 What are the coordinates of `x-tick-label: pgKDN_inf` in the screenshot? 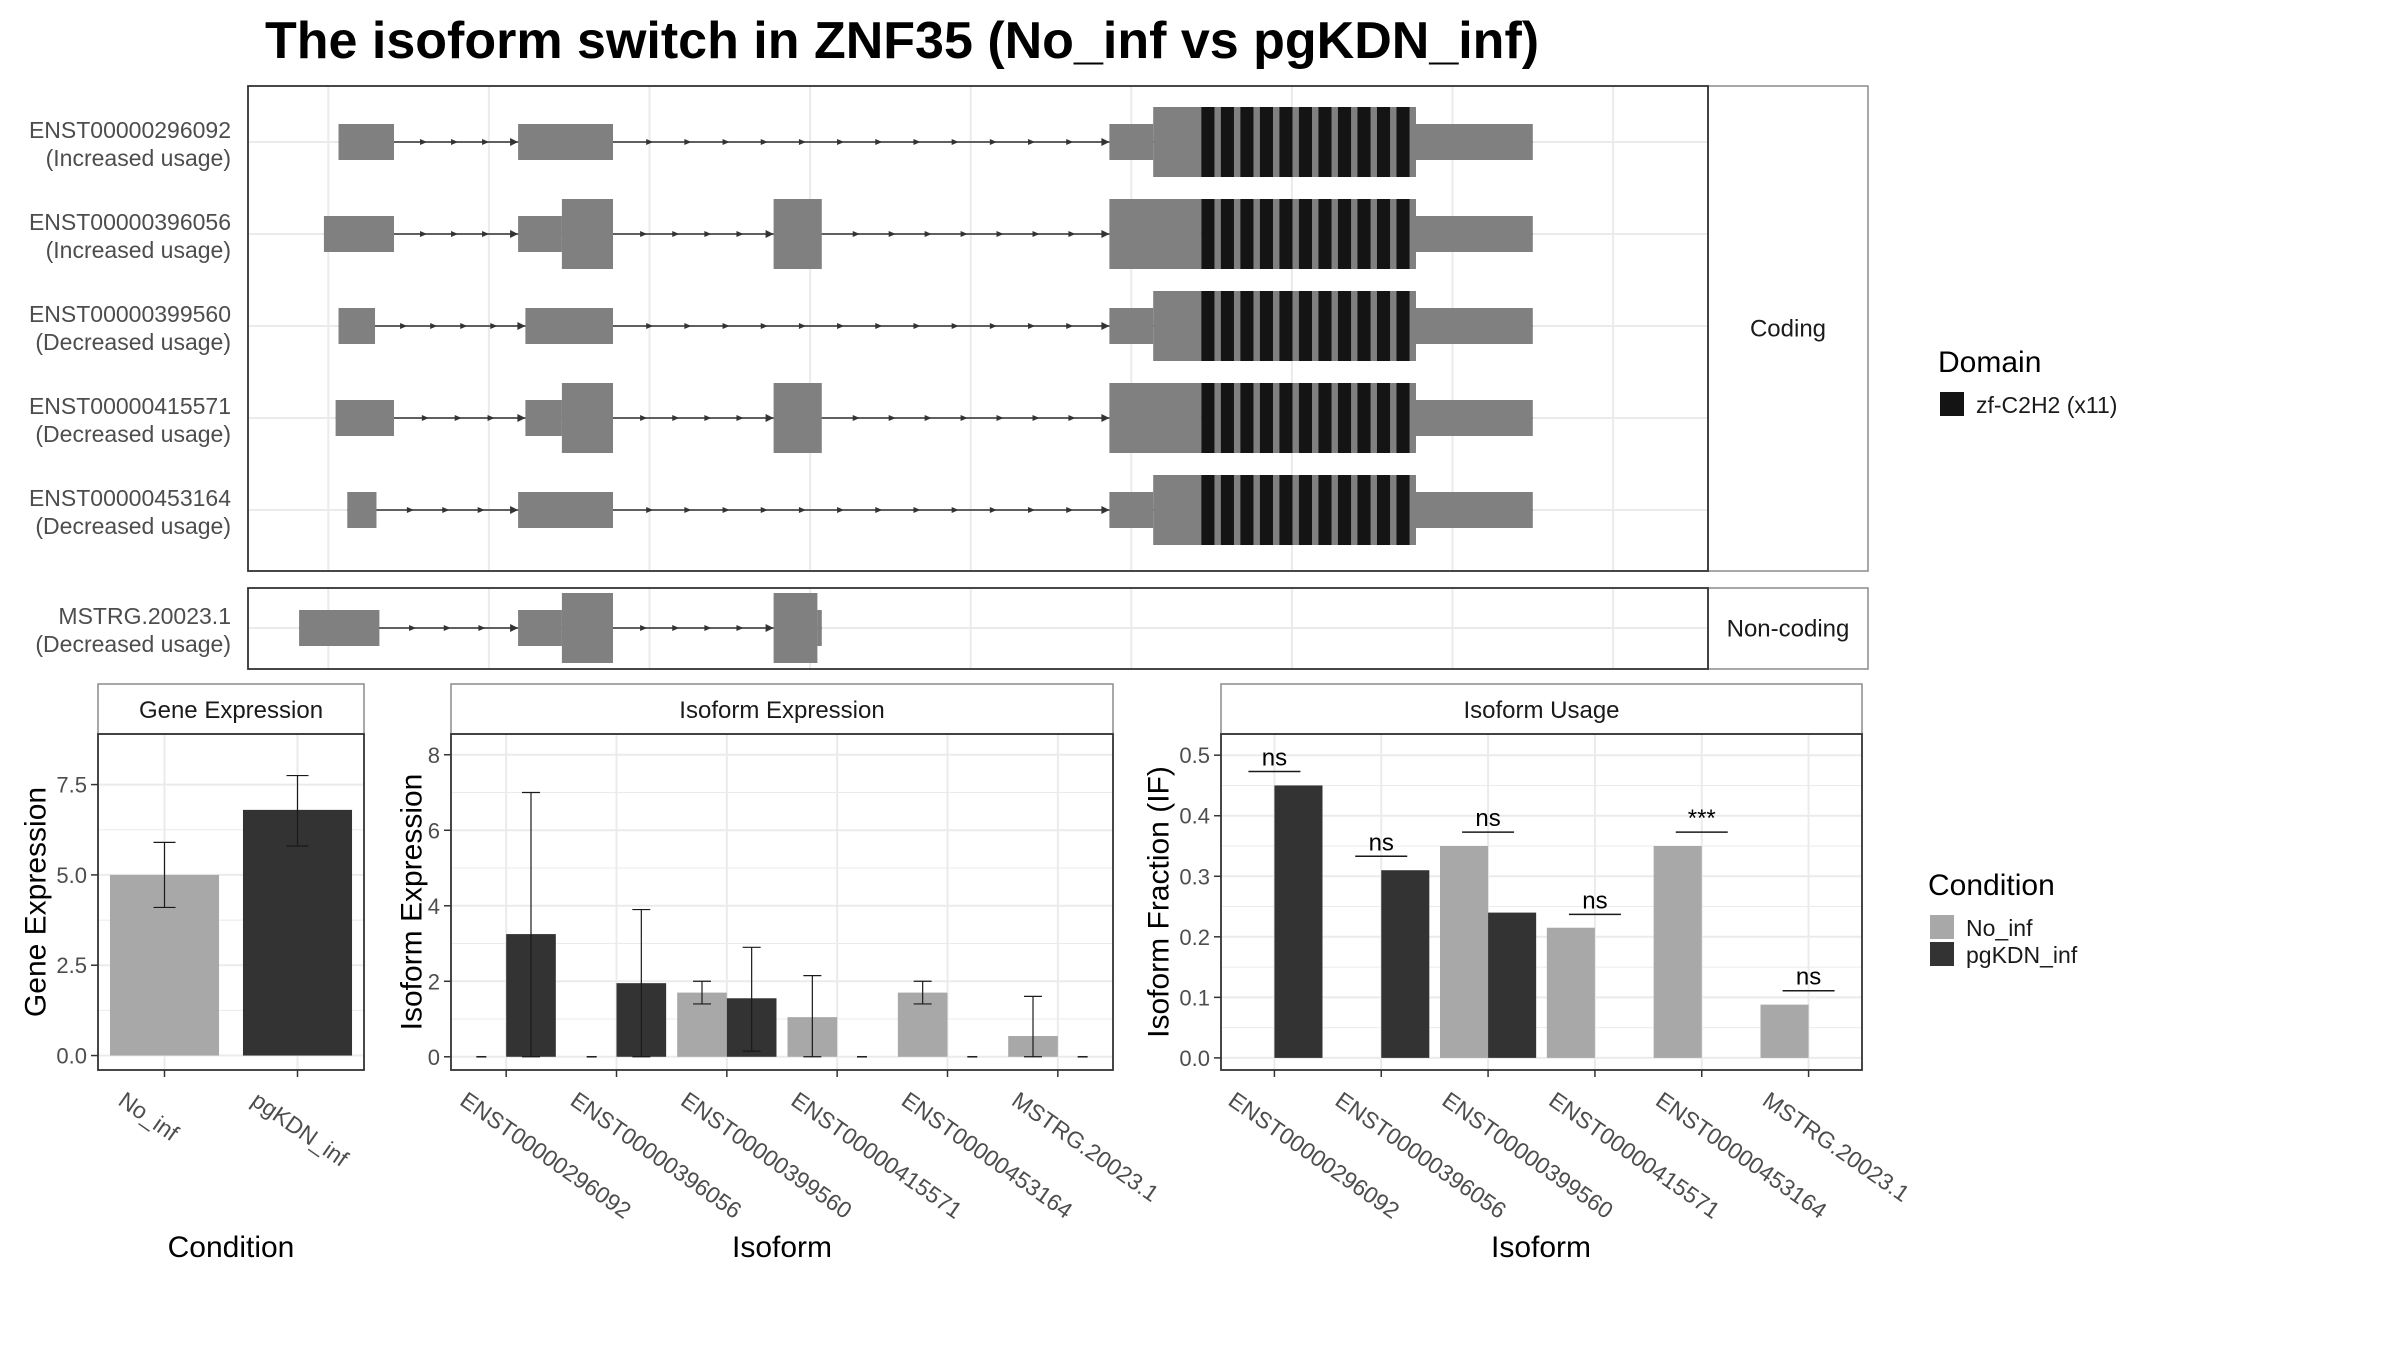 It's located at (300, 1129).